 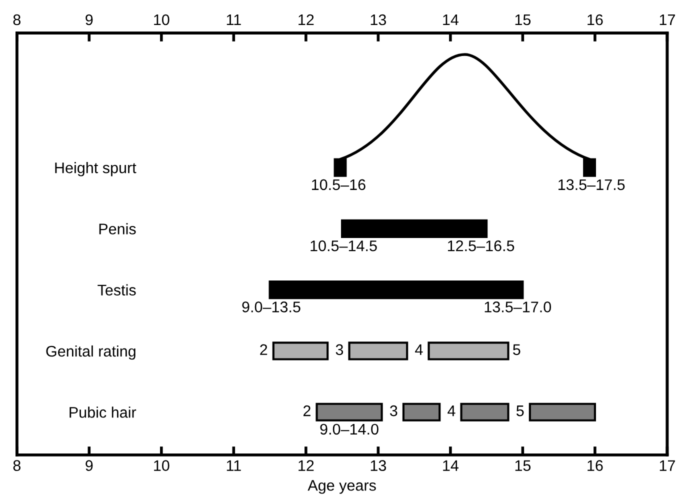 I want to click on x2-tick-label: 16, so click(x=595, y=20).